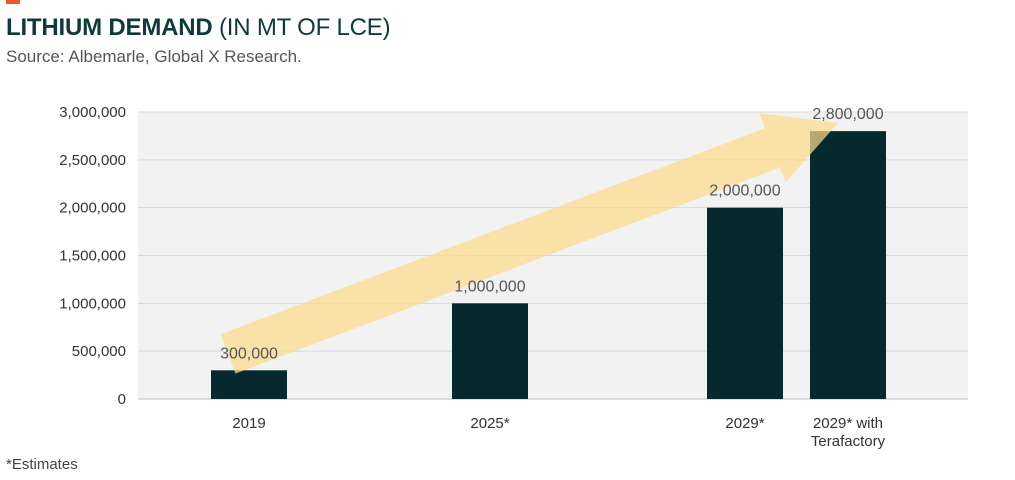 The width and height of the screenshot is (1015, 480). I want to click on title-bold: LITHIUM DEMAND, so click(109, 27).